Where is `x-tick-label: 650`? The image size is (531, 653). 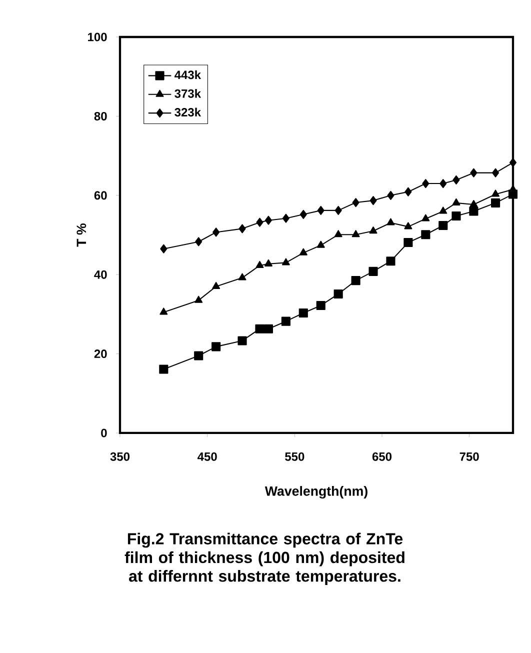
x-tick-label: 650 is located at coordinates (382, 456).